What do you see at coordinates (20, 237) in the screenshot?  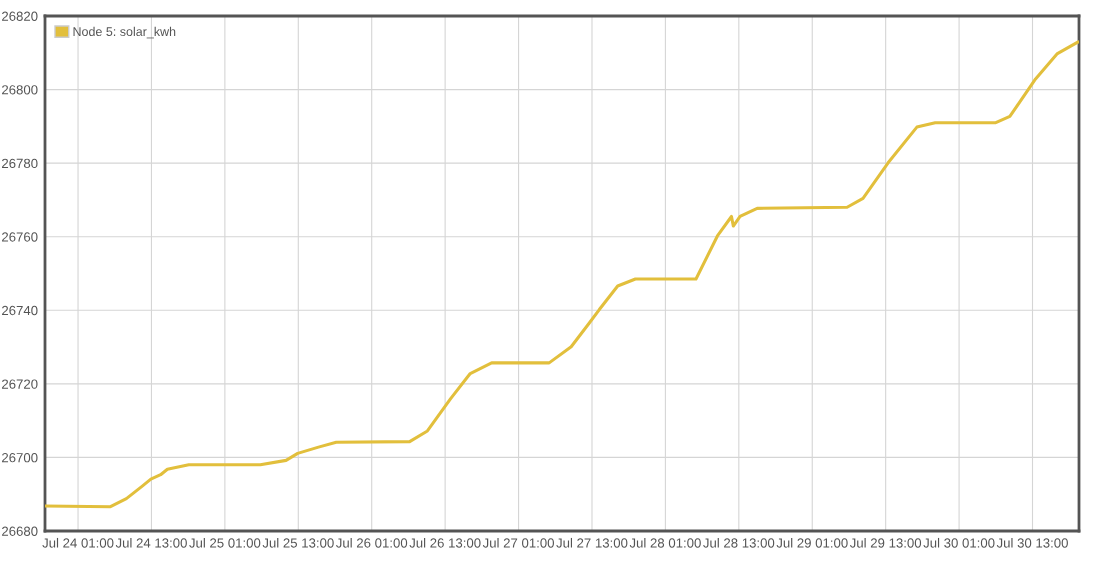 I see `y-tick-label: 26760` at bounding box center [20, 237].